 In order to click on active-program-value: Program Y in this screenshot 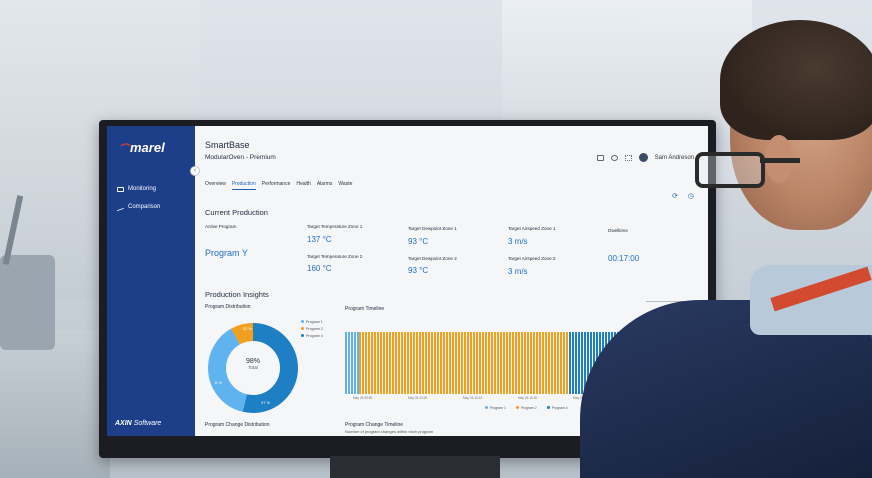, I will do `click(226, 253)`.